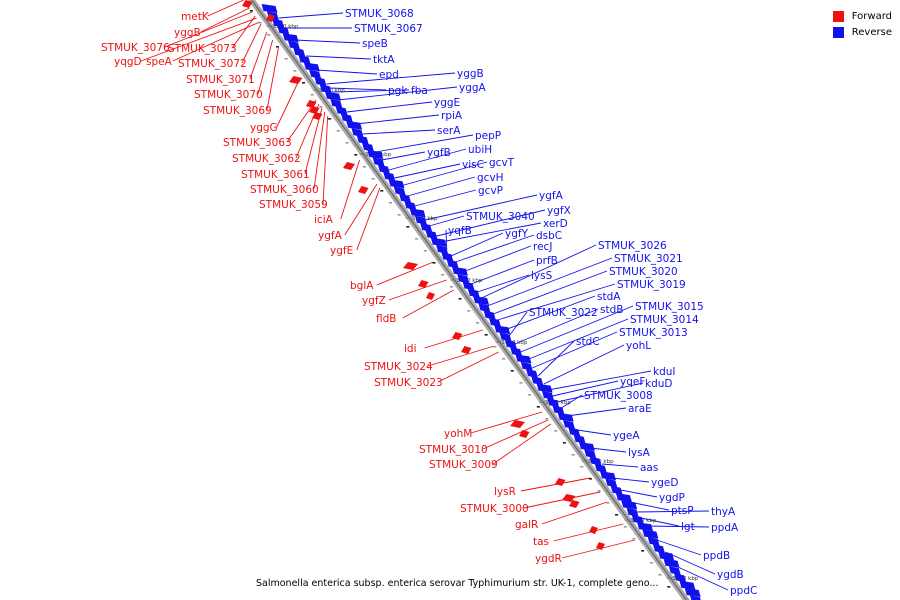 This screenshot has width=900, height=600. What do you see at coordinates (500, 217) in the screenshot?
I see `reverse-gene-label: STMUK_3040` at bounding box center [500, 217].